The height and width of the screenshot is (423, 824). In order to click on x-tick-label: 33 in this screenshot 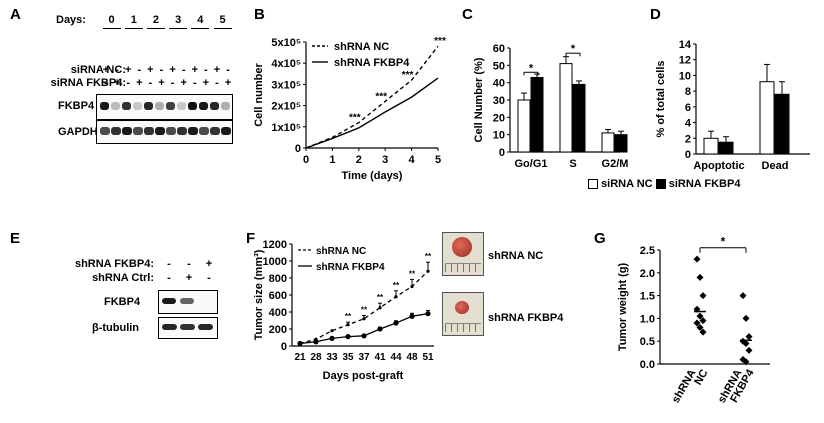, I will do `click(332, 357)`.